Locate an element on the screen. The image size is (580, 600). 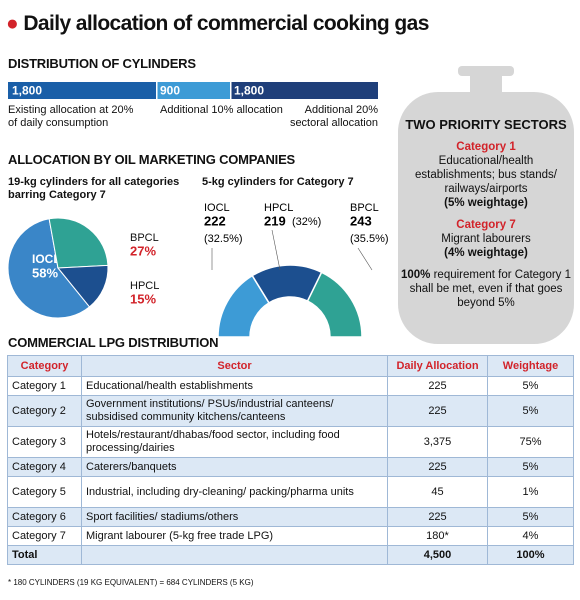
table-cell is located at coordinates (234, 555).